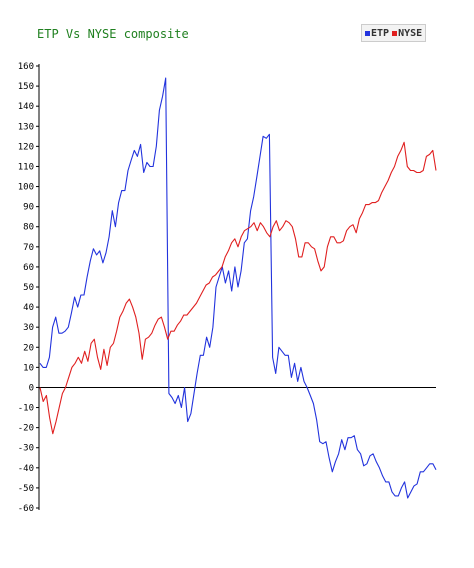 This screenshot has width=474, height=568. I want to click on y-tick-label: 140, so click(26, 107).